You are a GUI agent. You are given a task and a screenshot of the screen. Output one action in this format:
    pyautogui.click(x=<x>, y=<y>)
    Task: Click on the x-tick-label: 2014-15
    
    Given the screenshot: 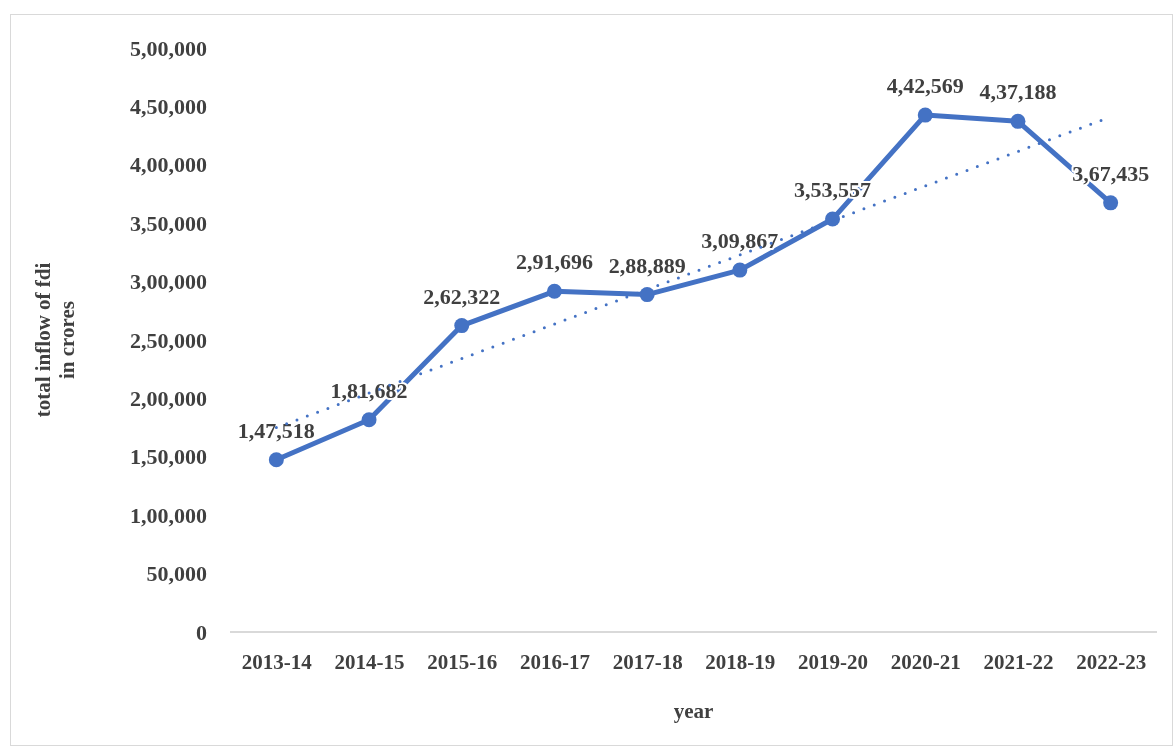 What is the action you would take?
    pyautogui.click(x=369, y=661)
    